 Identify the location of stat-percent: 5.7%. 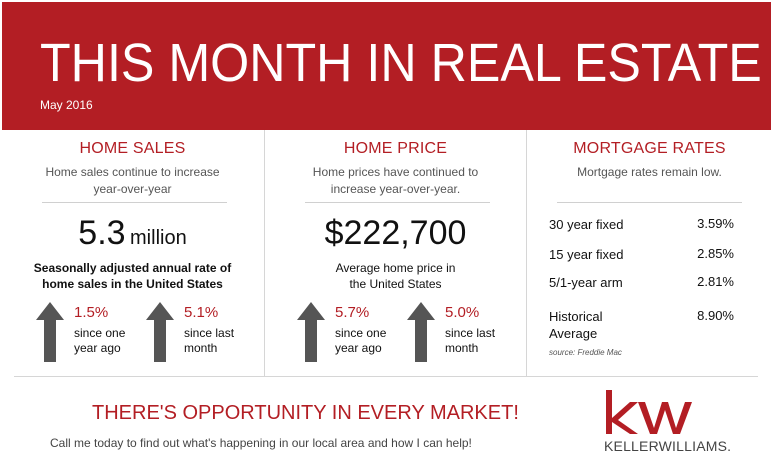
(352, 312).